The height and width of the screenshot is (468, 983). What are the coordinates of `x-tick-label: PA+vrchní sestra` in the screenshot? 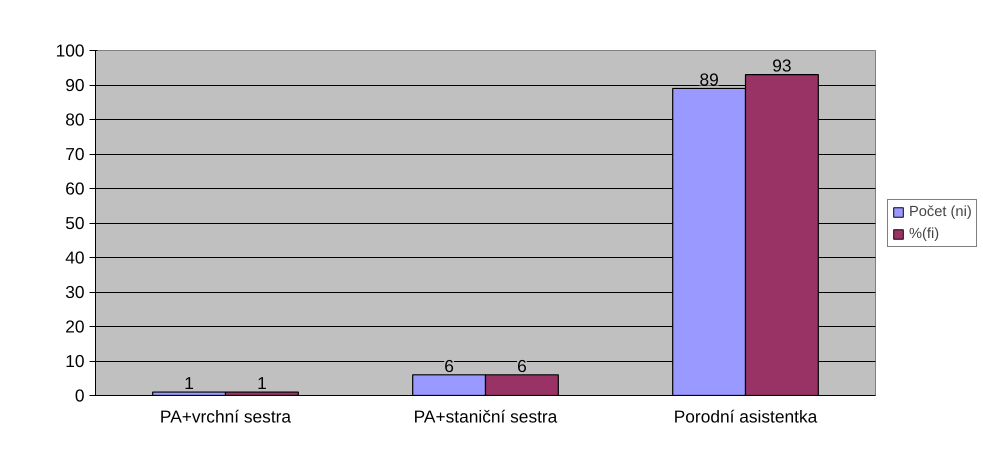 It's located at (226, 416).